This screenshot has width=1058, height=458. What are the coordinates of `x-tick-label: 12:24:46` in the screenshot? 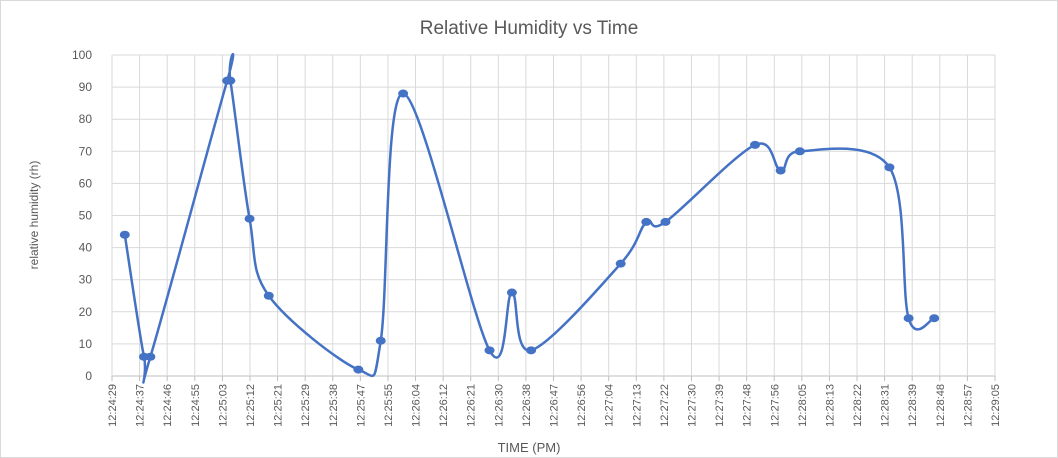 It's located at (168, 405).